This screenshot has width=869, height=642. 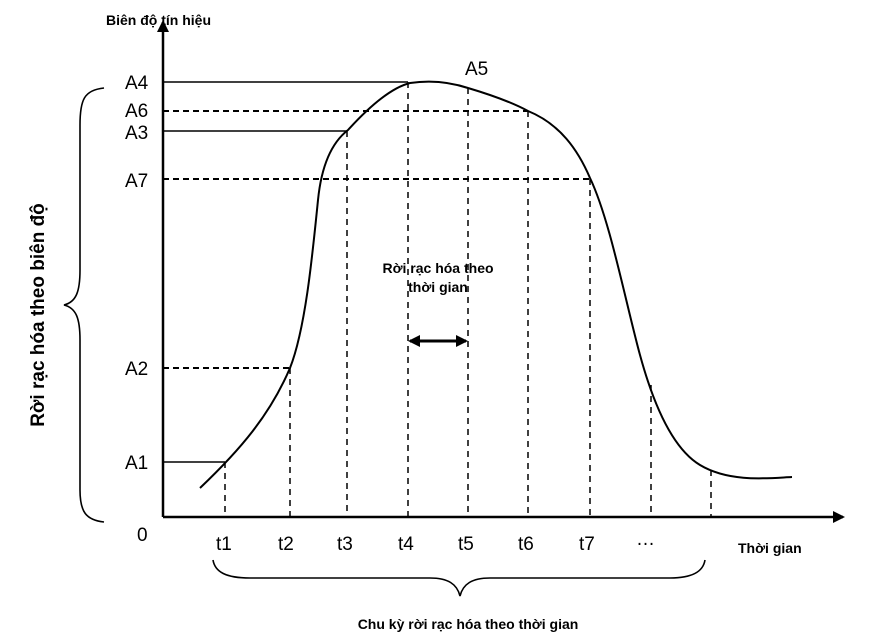 What do you see at coordinates (136, 463) in the screenshot?
I see `label-a1: A1` at bounding box center [136, 463].